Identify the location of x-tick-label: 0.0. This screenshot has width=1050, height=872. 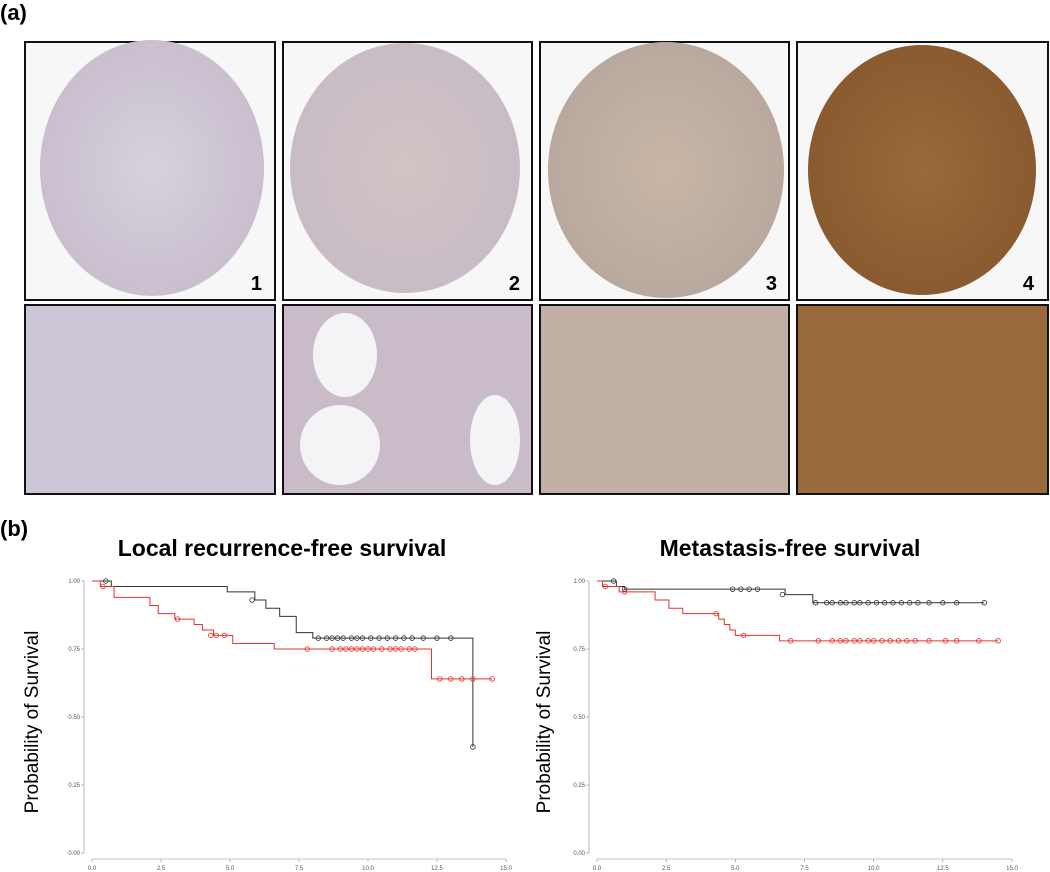
(92, 869).